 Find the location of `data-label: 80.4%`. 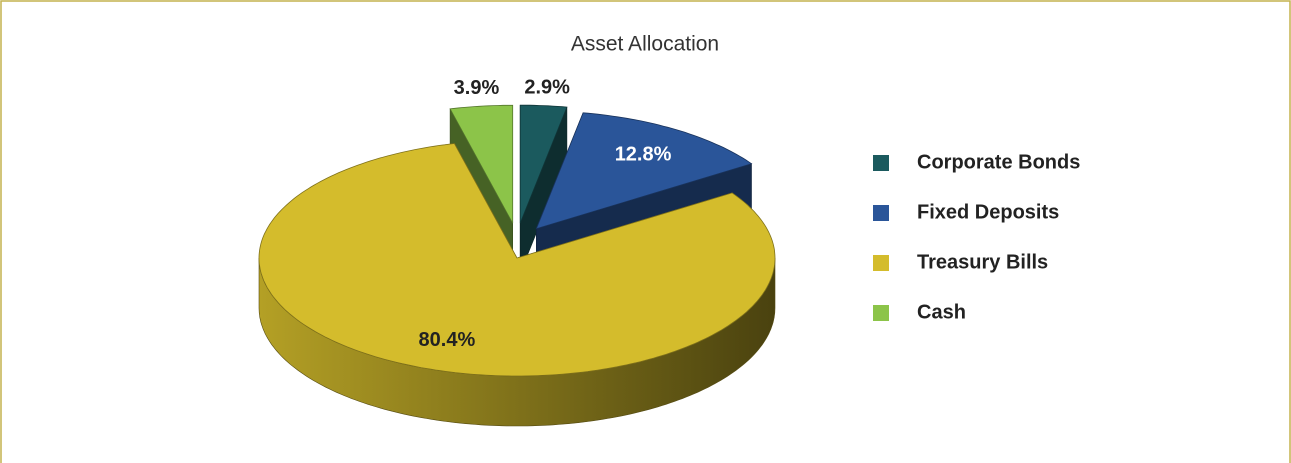

data-label: 80.4% is located at coordinates (447, 340).